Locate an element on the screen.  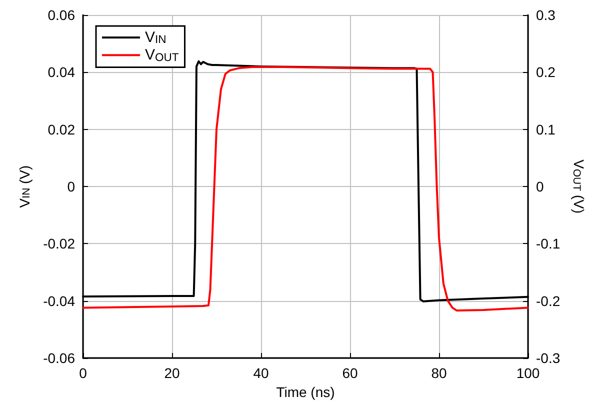
y2-tick-label: 0.2 is located at coordinates (546, 72).